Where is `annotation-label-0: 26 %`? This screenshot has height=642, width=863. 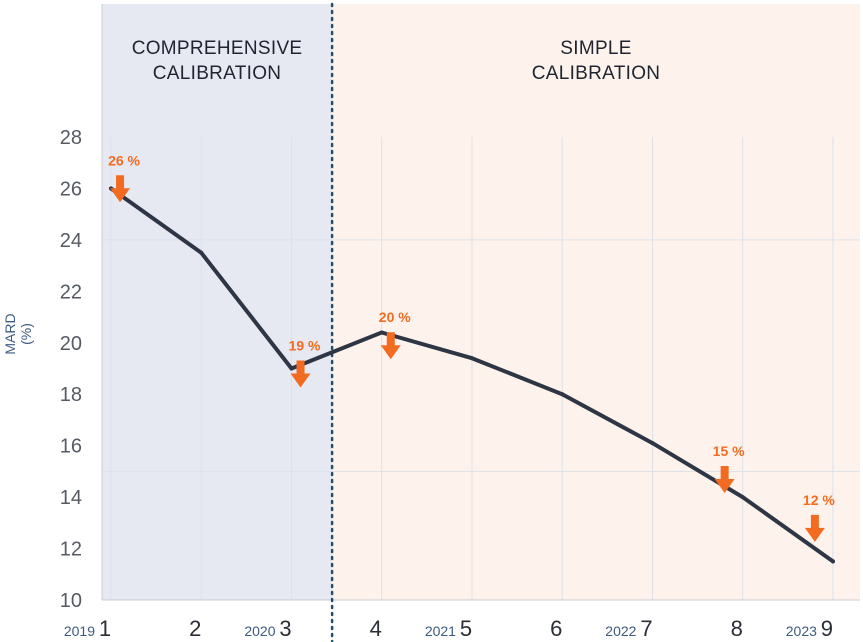 annotation-label-0: 26 % is located at coordinates (124, 160).